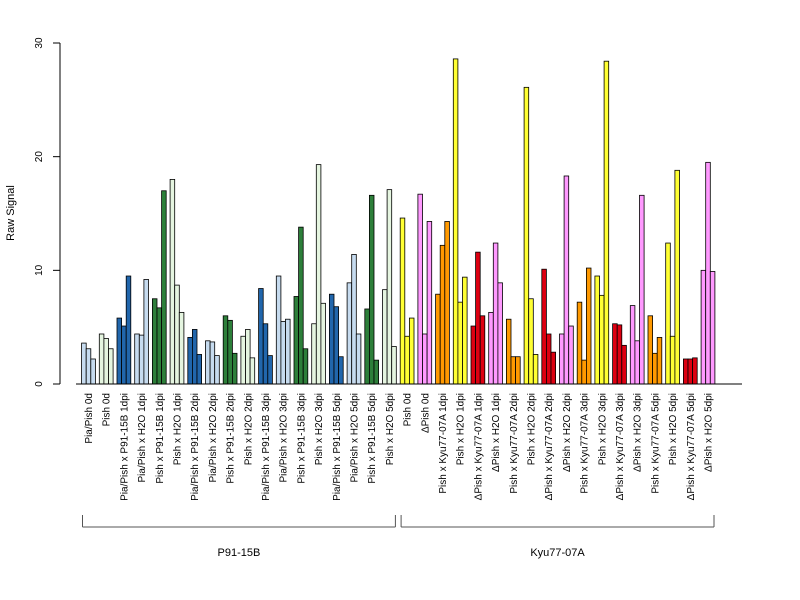 This screenshot has width=800, height=600. I want to click on group-label-0: P91-15B, so click(239, 553).